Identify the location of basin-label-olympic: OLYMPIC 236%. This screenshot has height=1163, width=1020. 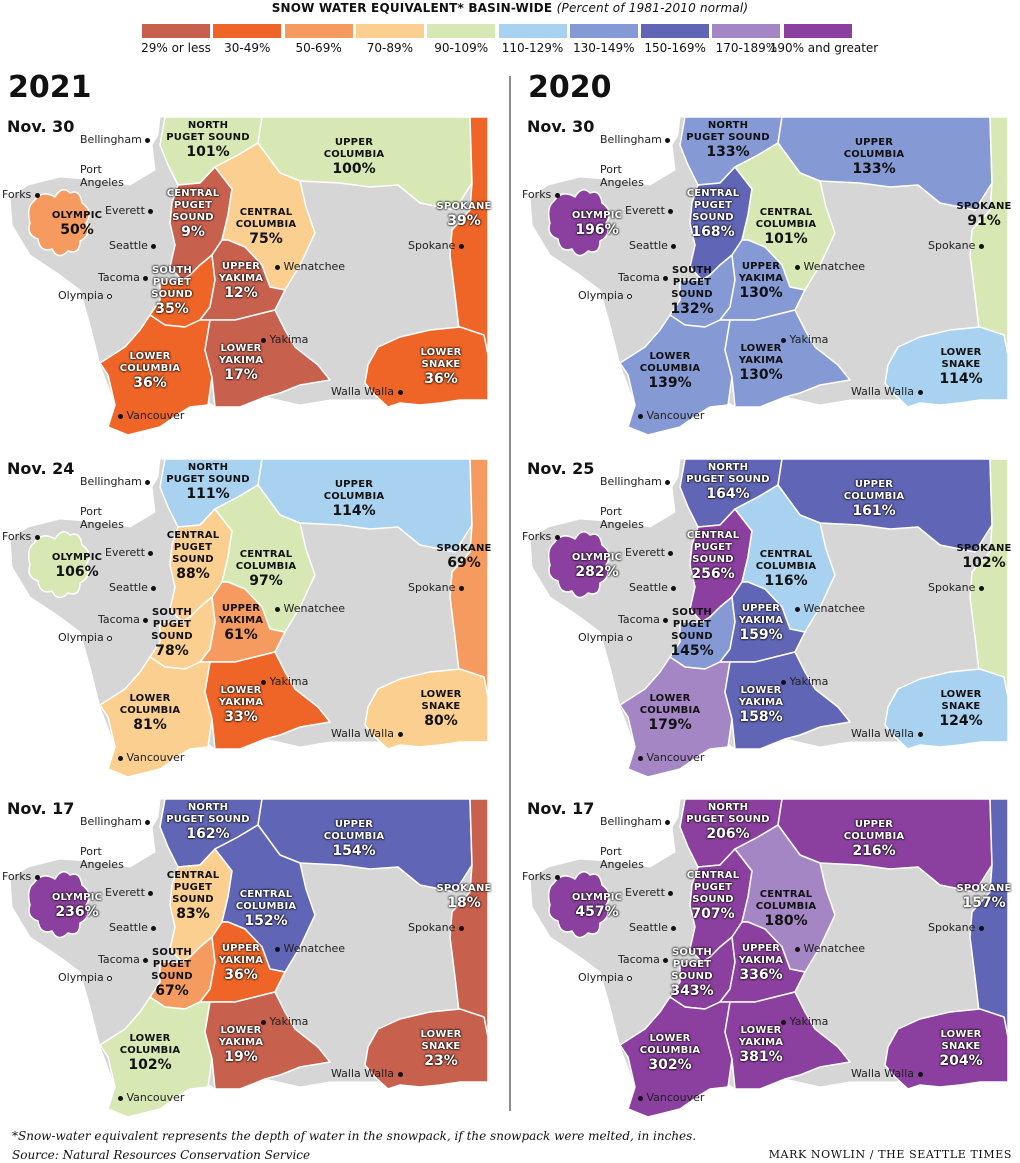
(77, 906).